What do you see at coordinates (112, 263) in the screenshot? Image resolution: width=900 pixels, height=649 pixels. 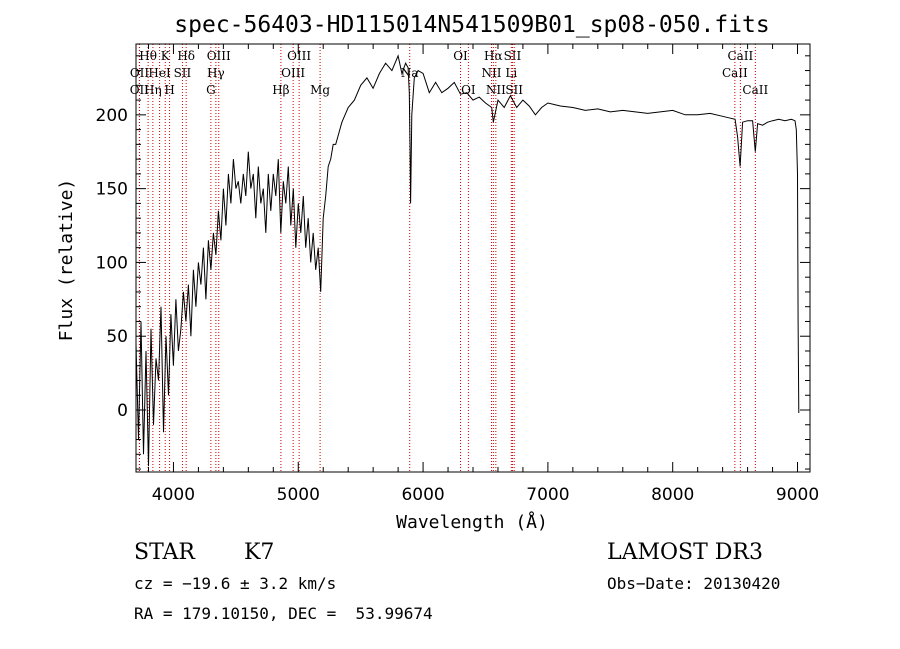 I see `y-tick-label: 100` at bounding box center [112, 263].